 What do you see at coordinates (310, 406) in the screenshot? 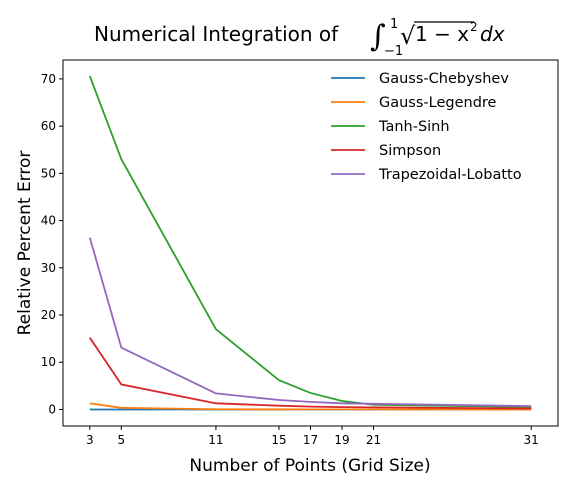
I see `series-line-gauss-legendre` at bounding box center [310, 406].